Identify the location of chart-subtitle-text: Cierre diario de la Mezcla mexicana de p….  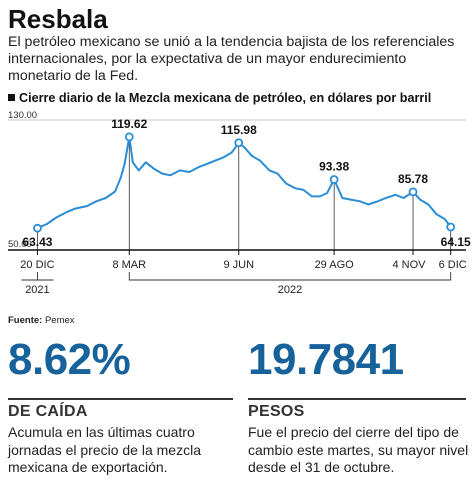
(225, 98).